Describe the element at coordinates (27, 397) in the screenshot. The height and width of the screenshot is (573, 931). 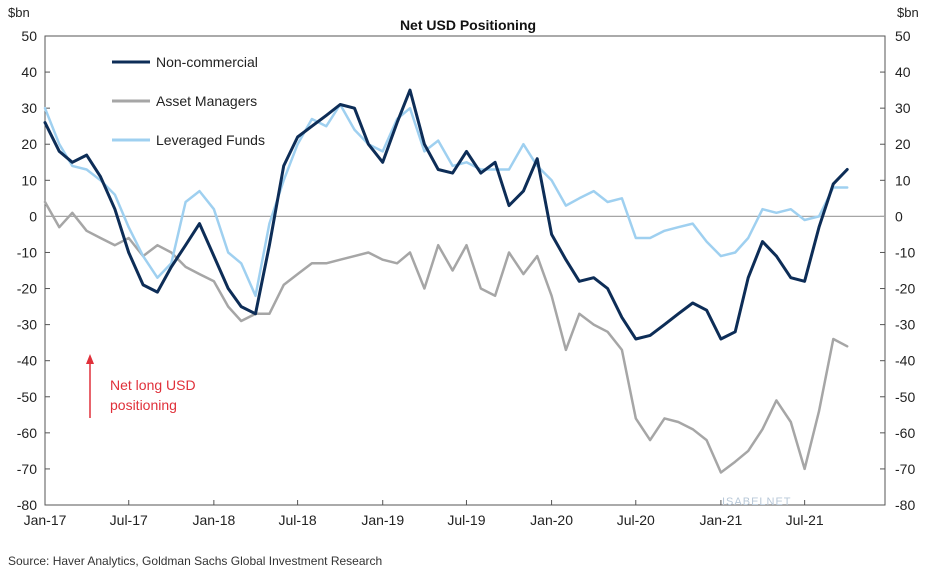
I see `y-tick-label-left: -50` at that location.